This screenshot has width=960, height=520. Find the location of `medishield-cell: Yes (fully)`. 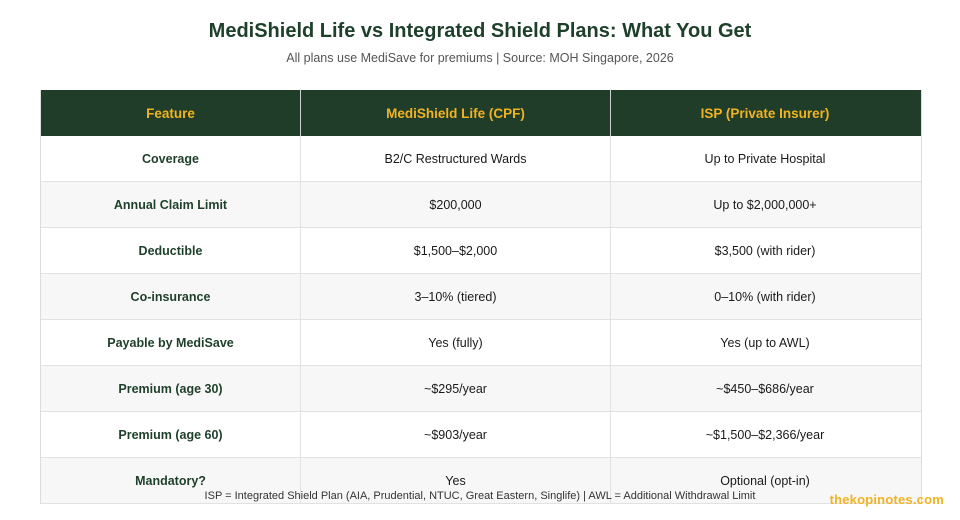

medishield-cell: Yes (fully) is located at coordinates (455, 342).